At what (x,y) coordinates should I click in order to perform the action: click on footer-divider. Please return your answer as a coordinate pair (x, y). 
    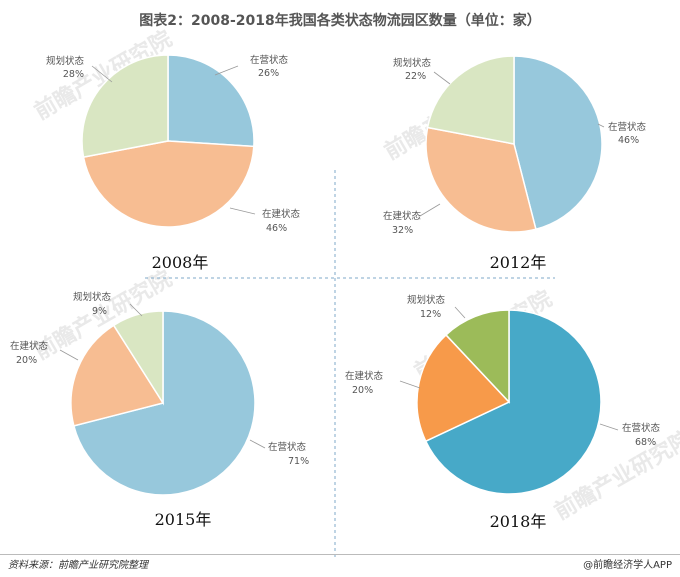
    Looking at the image, I should click on (340, 554).